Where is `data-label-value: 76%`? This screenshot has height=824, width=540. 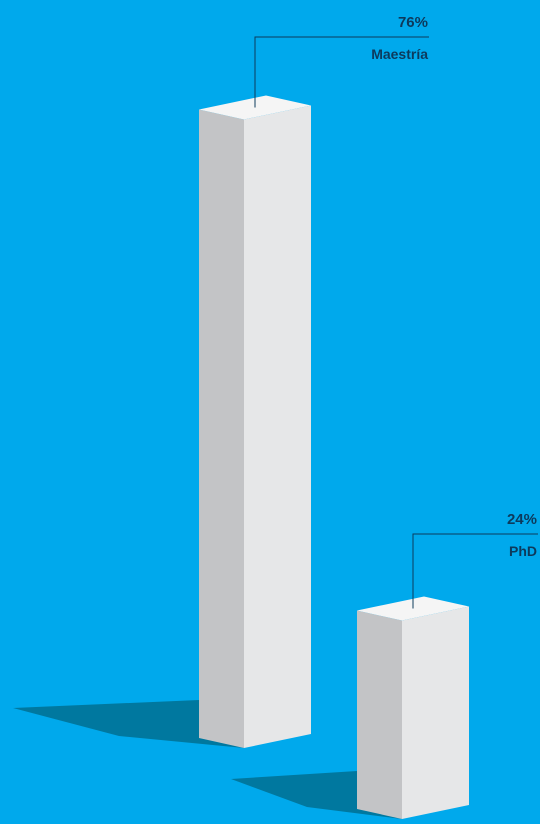 data-label-value: 76% is located at coordinates (413, 22).